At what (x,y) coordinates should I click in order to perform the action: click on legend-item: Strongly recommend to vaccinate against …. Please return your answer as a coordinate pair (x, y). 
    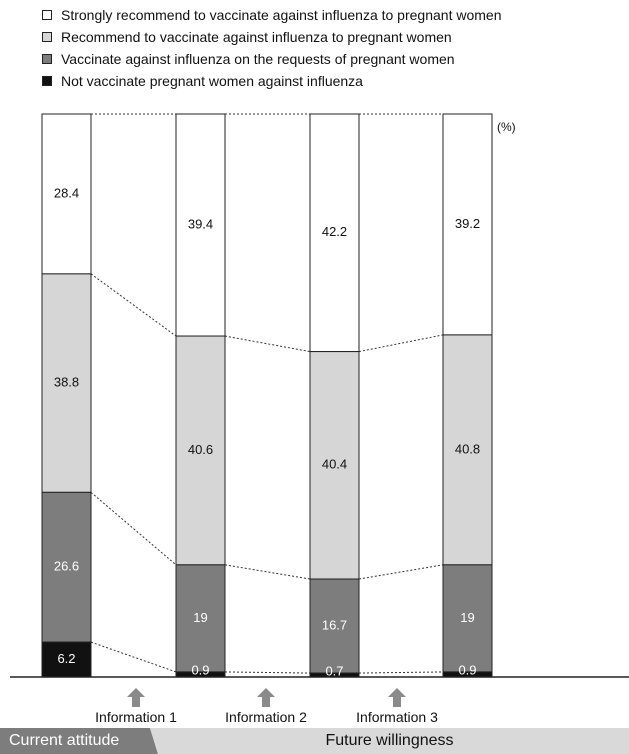
    Looking at the image, I should click on (271, 15).